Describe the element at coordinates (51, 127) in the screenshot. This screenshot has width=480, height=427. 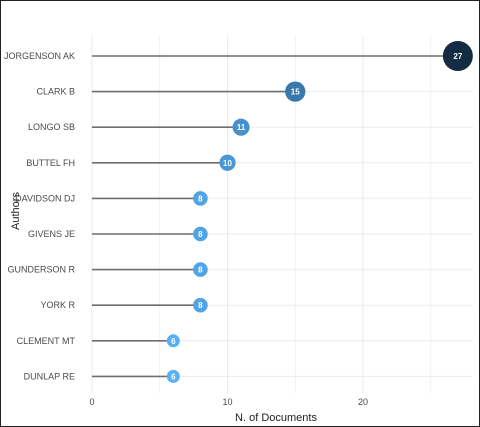
I see `y-tick-label-2: LONGO SB` at that location.